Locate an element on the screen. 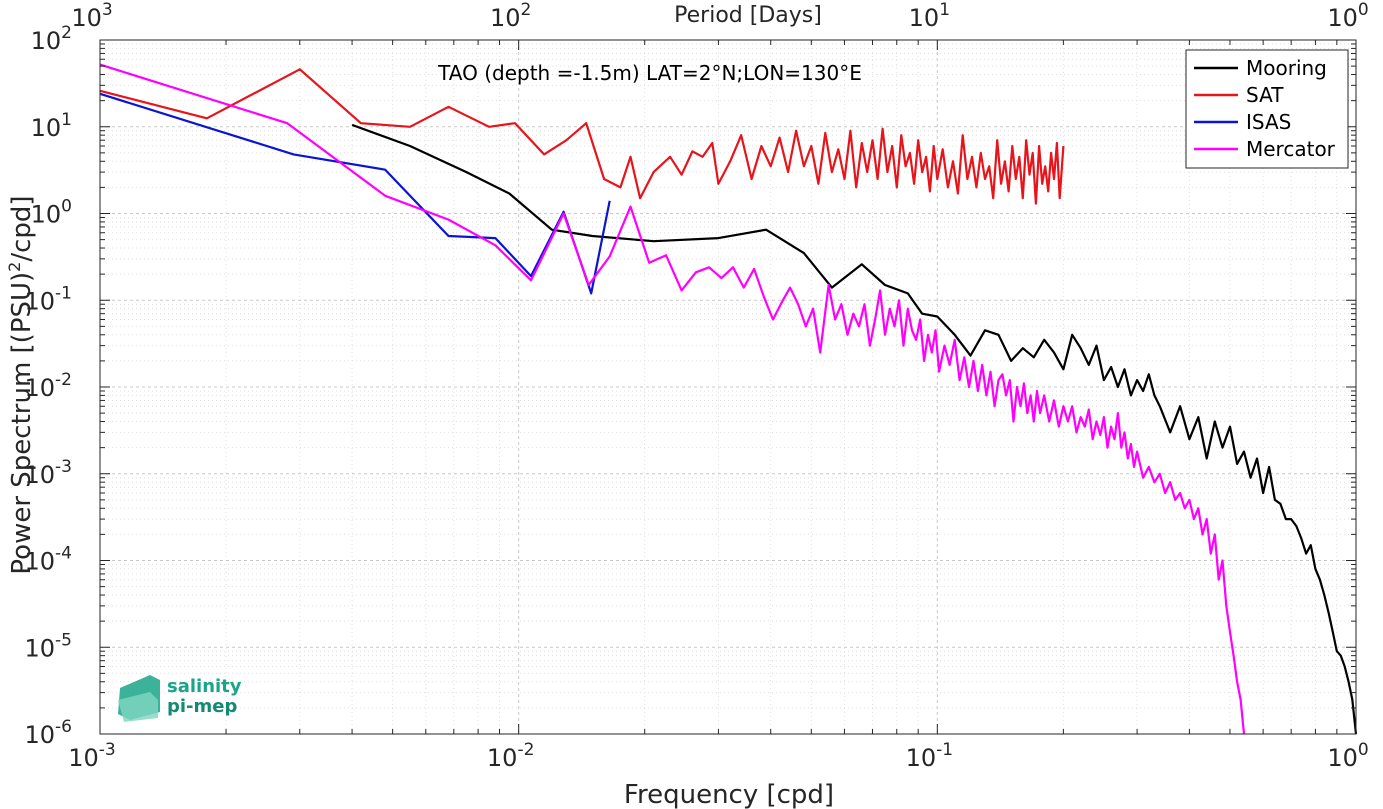  top-tick-label-exp: 0 is located at coordinates (1363, 10).